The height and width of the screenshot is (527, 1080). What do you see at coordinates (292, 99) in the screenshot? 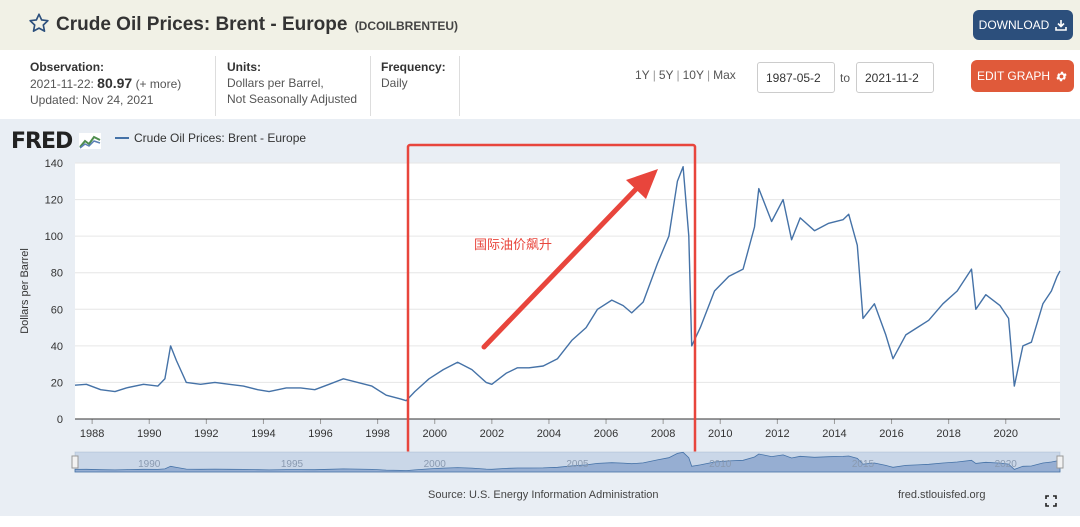
I see `units-line-2: Not Seasonally Adjusted` at bounding box center [292, 99].